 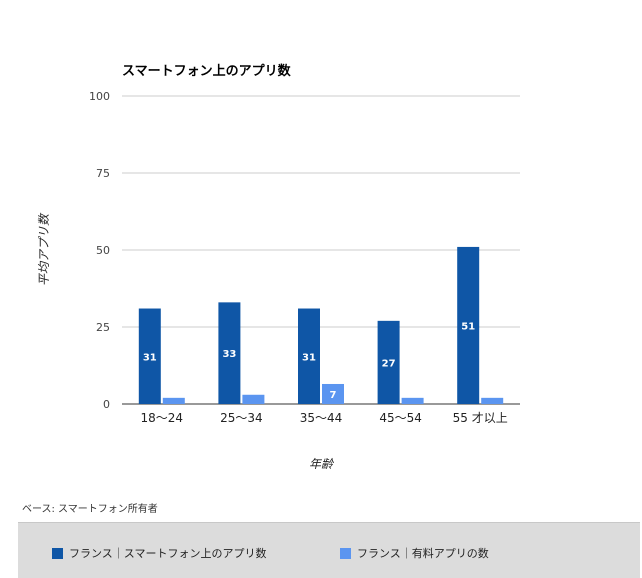 I want to click on bar-data-label: 51, so click(x=468, y=326).